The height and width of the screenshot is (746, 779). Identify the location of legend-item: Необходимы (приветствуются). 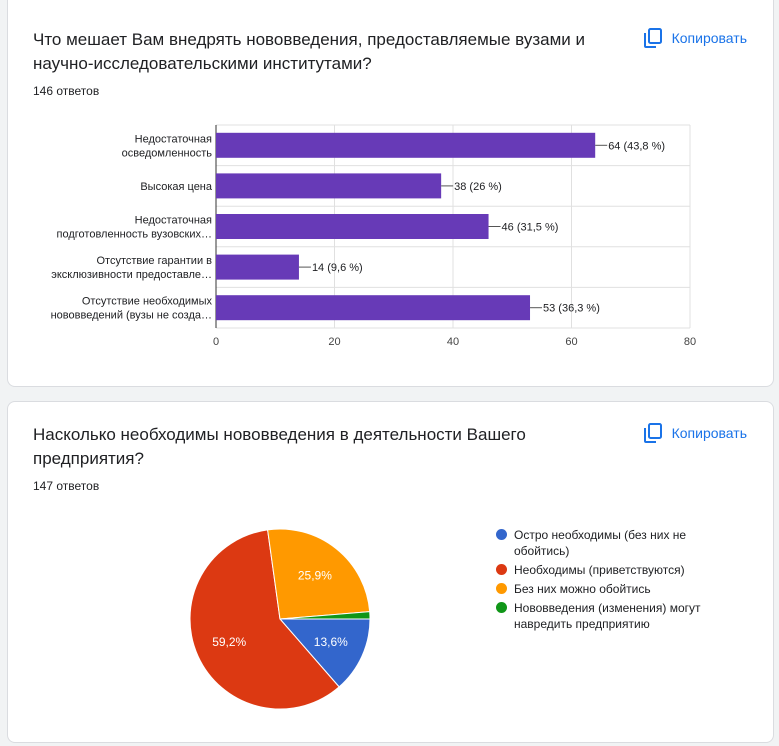
(611, 570).